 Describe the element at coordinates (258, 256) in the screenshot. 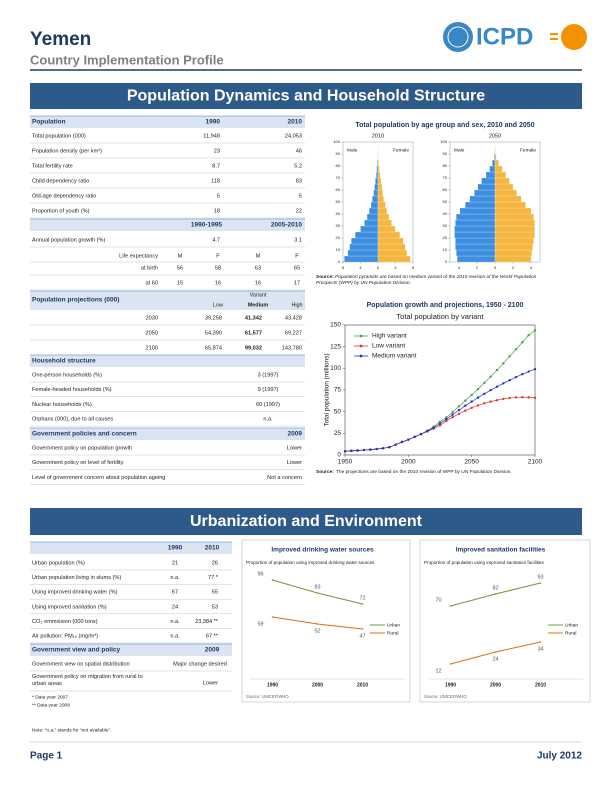

I see `column-header: M` at that location.